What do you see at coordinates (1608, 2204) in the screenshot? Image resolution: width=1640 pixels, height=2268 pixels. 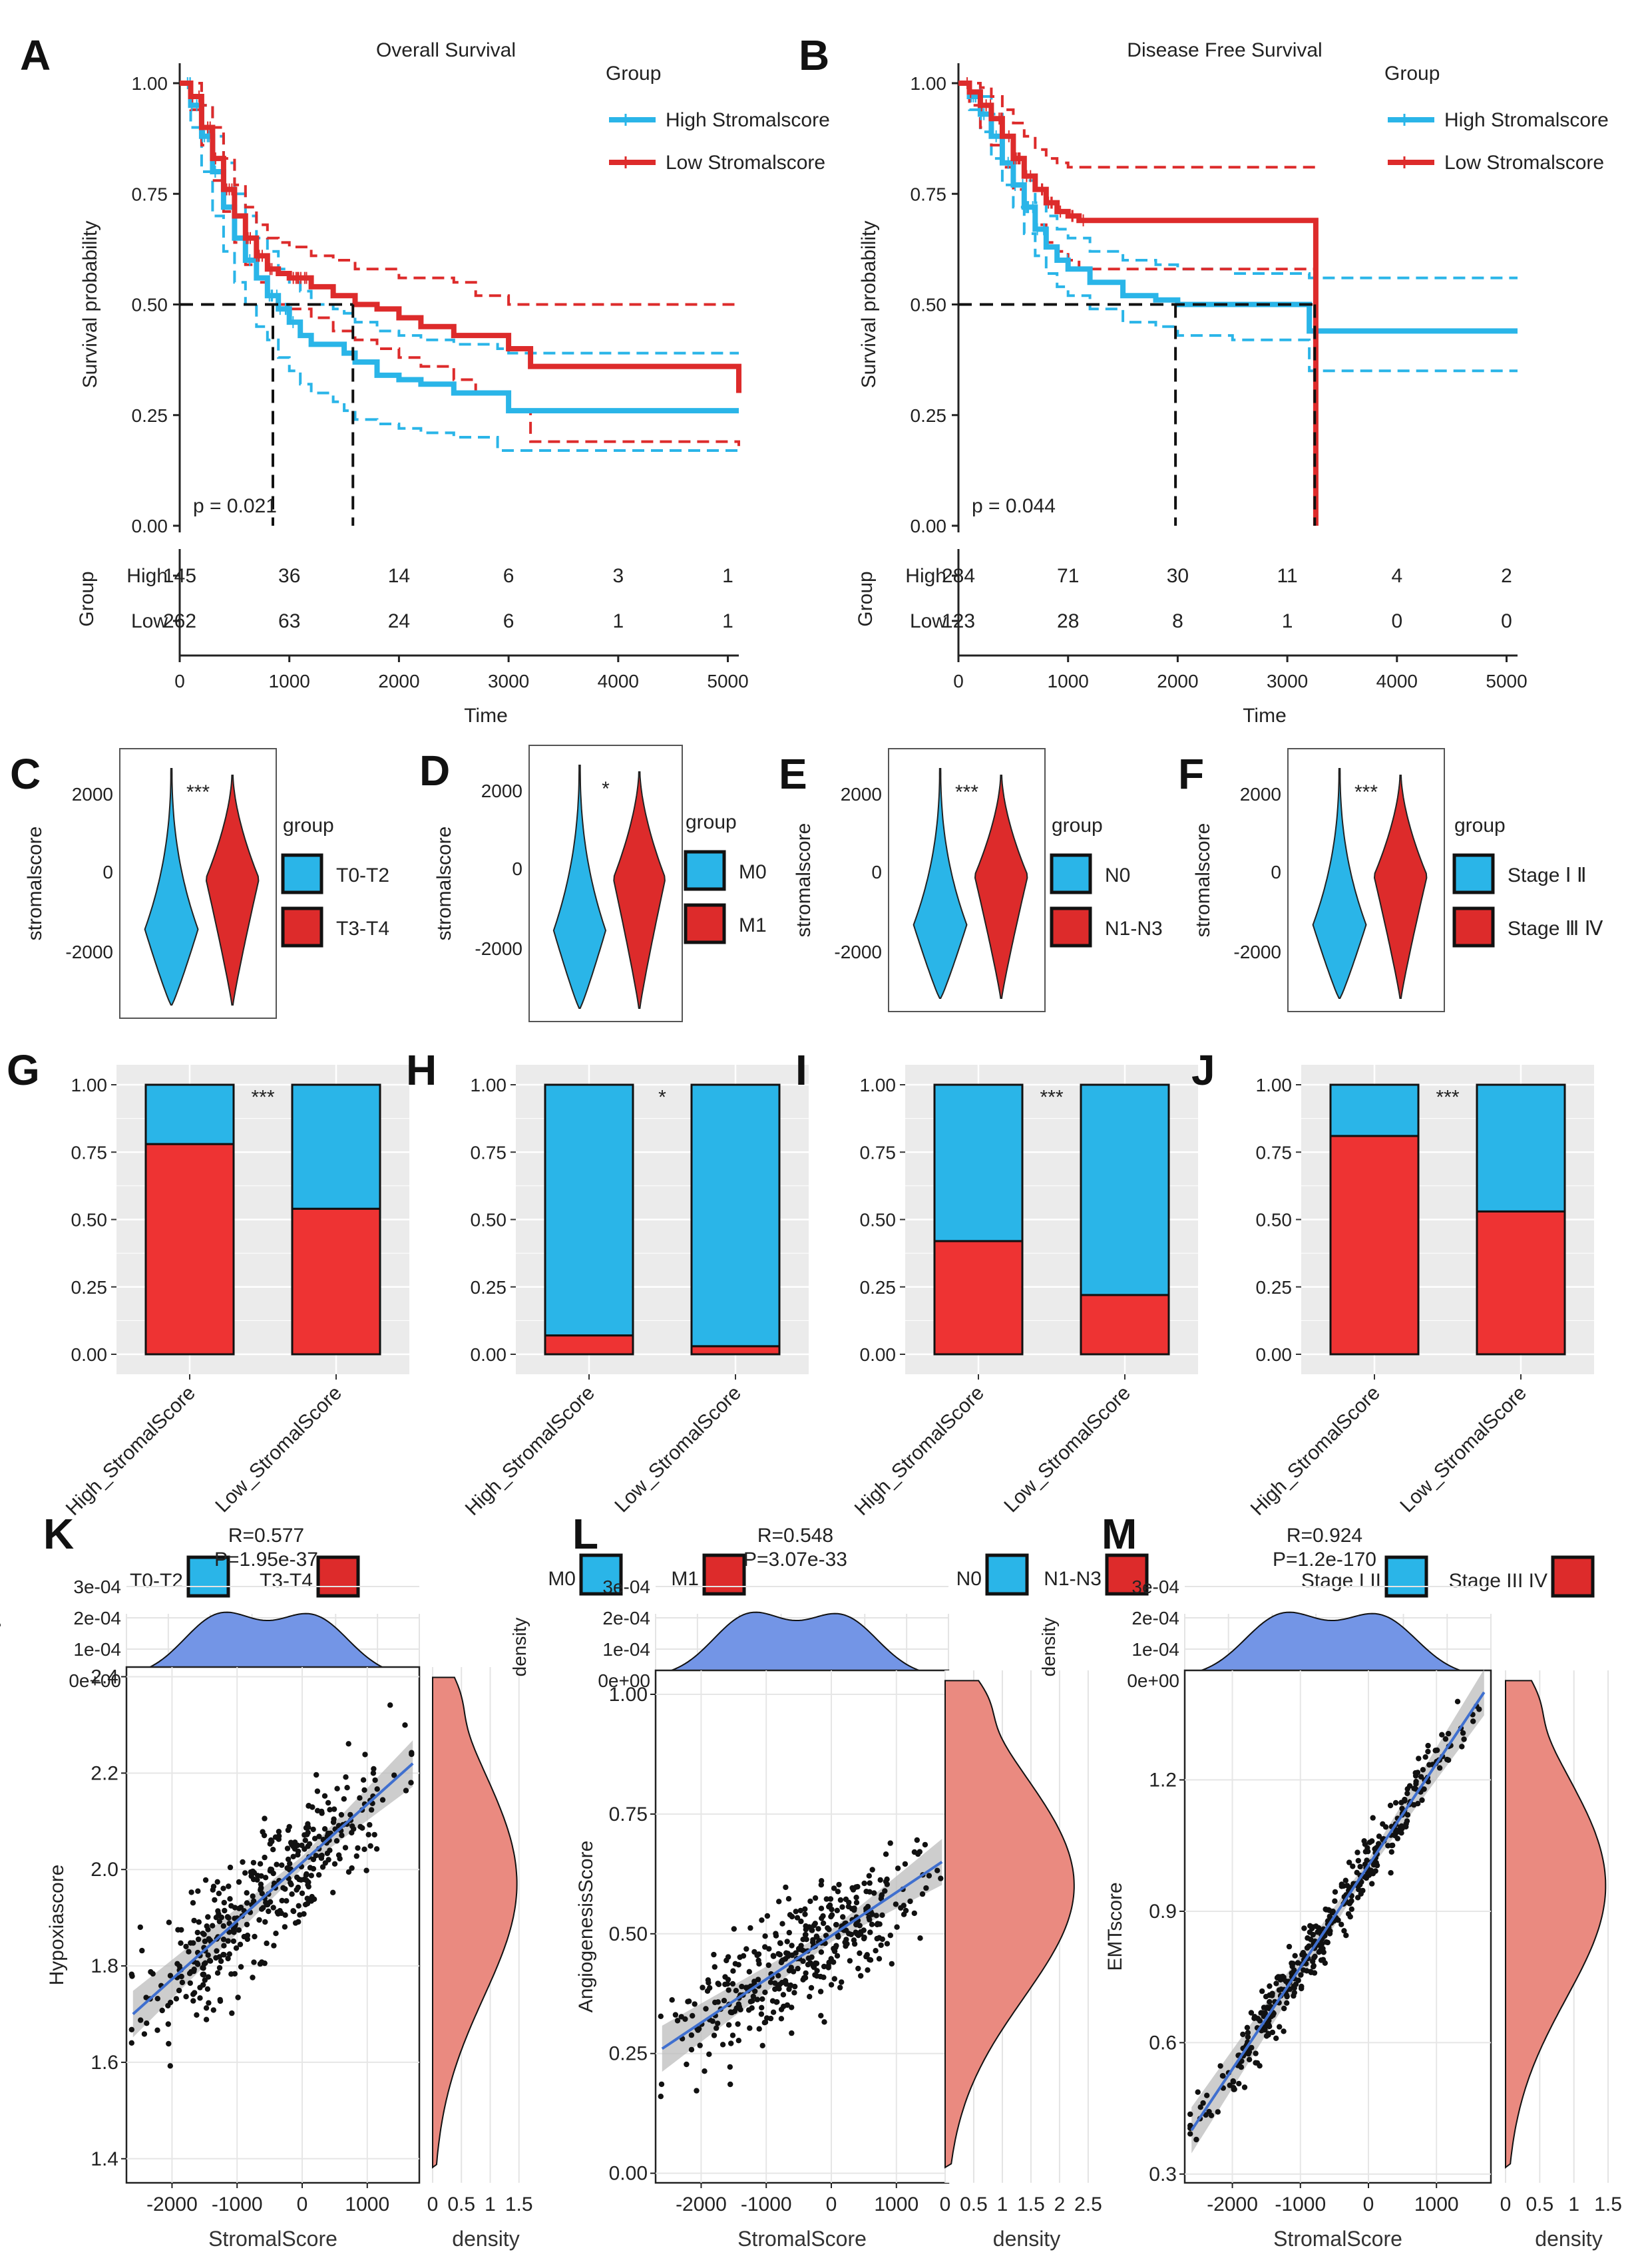 I see `right-density-tick-label: 1.5` at bounding box center [1608, 2204].